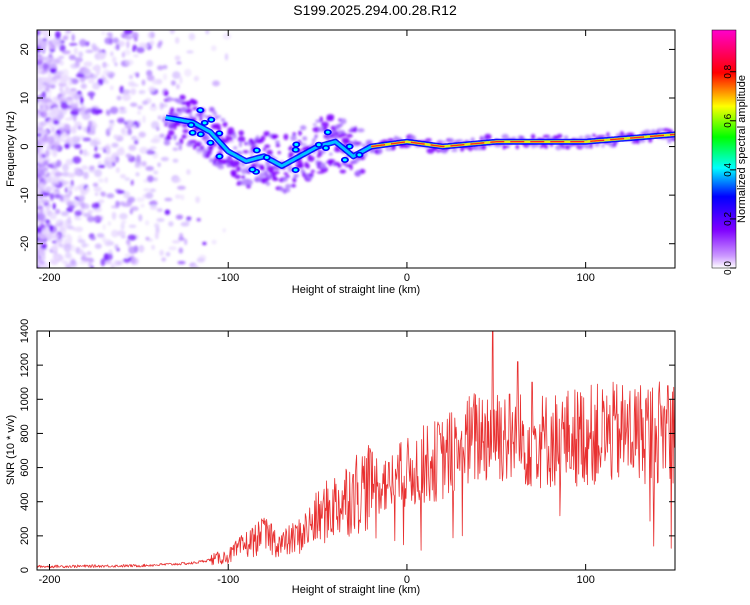  Describe the element at coordinates (742, 149) in the screenshot. I see `colorbar-label: Normalized spectral amplitude` at that location.